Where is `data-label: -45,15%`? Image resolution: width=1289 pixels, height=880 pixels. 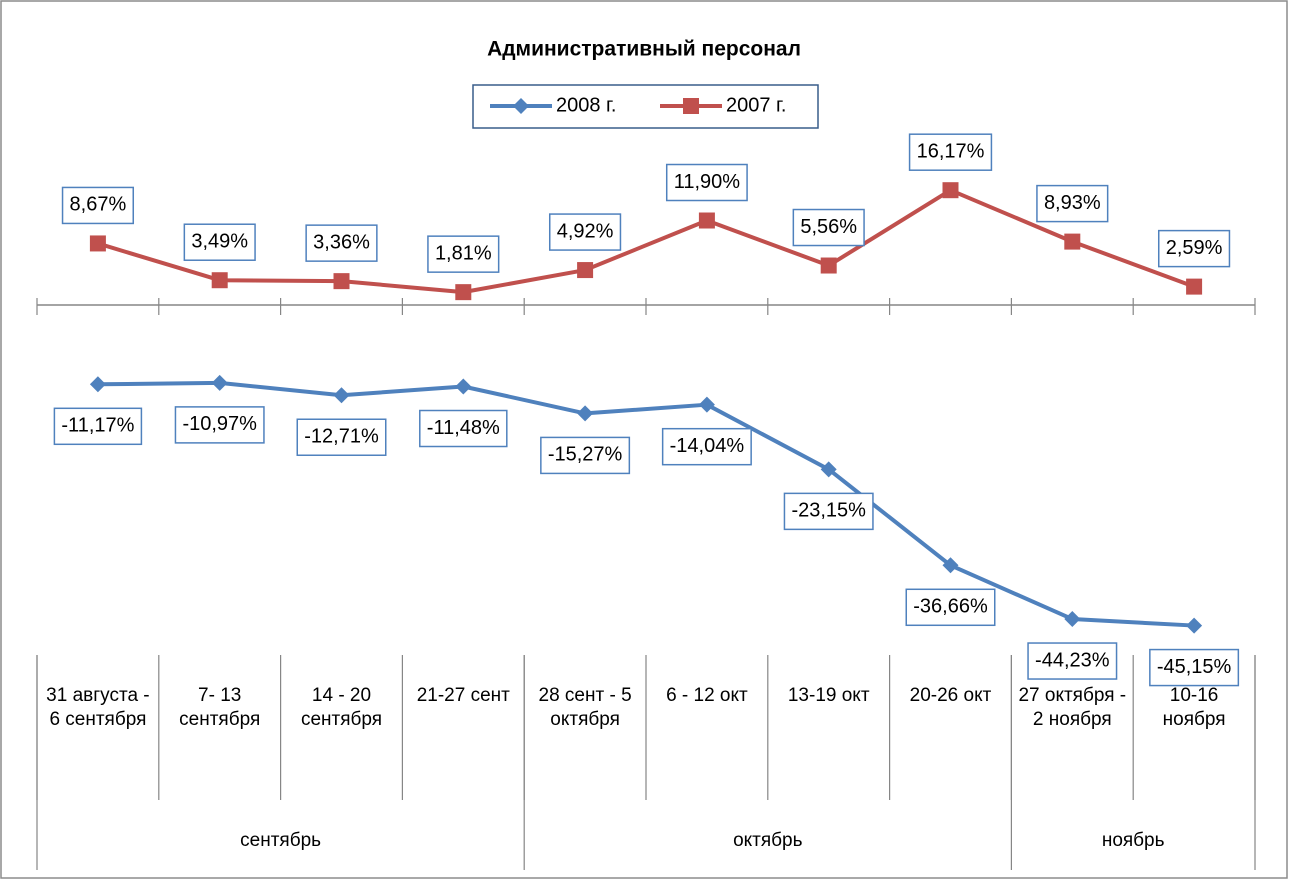
data-label: -45,15% is located at coordinates (1194, 667).